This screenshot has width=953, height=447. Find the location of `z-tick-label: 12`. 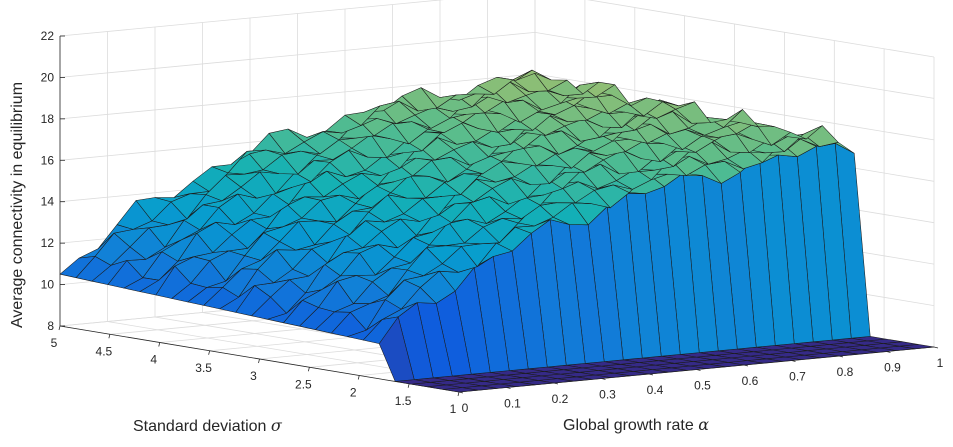

z-tick-label: 12 is located at coordinates (48, 243).